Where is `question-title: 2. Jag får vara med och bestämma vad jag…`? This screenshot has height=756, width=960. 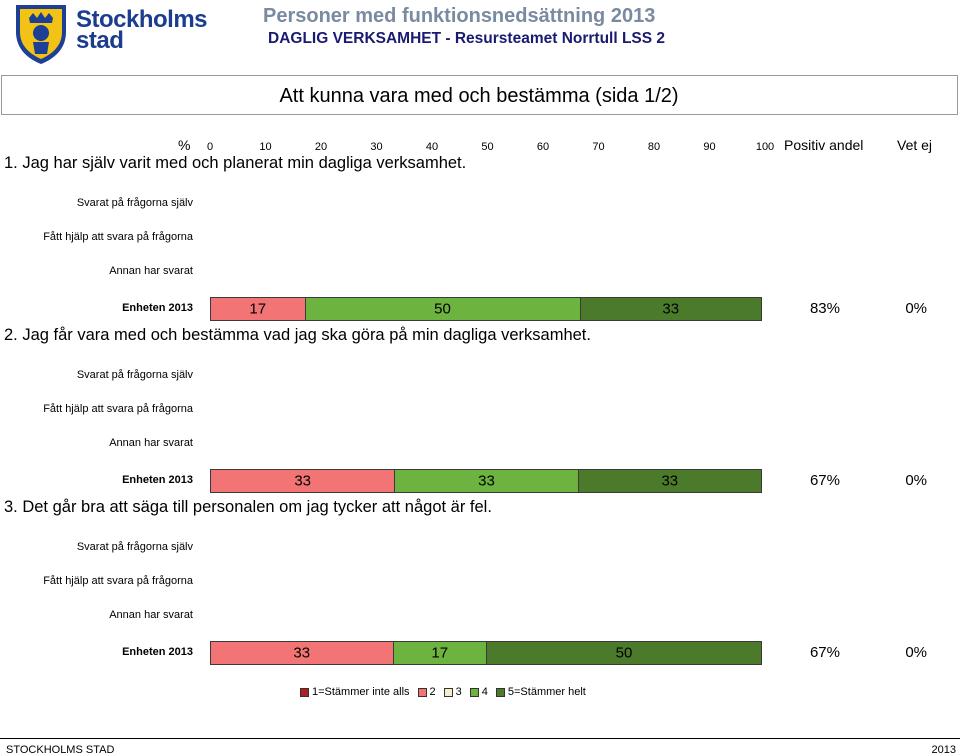 question-title: 2. Jag får vara med och bestämma vad jag… is located at coordinates (297, 335).